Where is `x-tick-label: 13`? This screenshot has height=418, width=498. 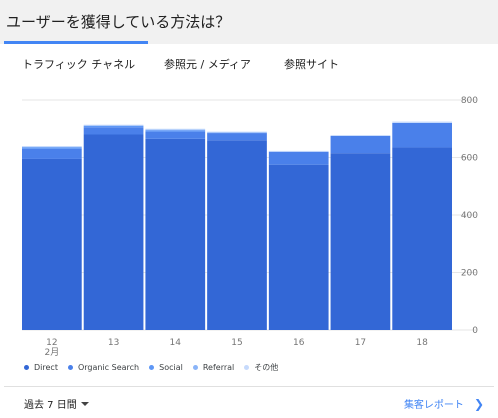
x-tick-label: 13 is located at coordinates (113, 343).